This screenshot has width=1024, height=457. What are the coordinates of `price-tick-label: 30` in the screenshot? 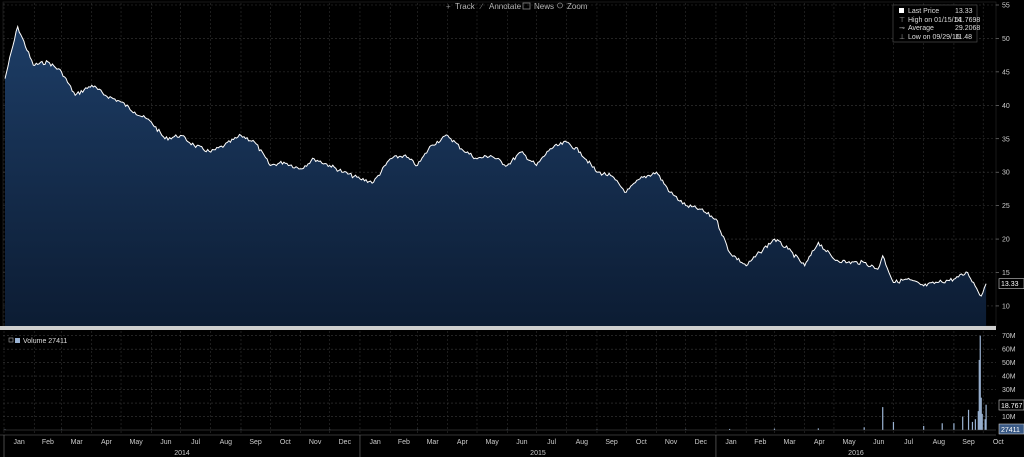 It's located at (1006, 173).